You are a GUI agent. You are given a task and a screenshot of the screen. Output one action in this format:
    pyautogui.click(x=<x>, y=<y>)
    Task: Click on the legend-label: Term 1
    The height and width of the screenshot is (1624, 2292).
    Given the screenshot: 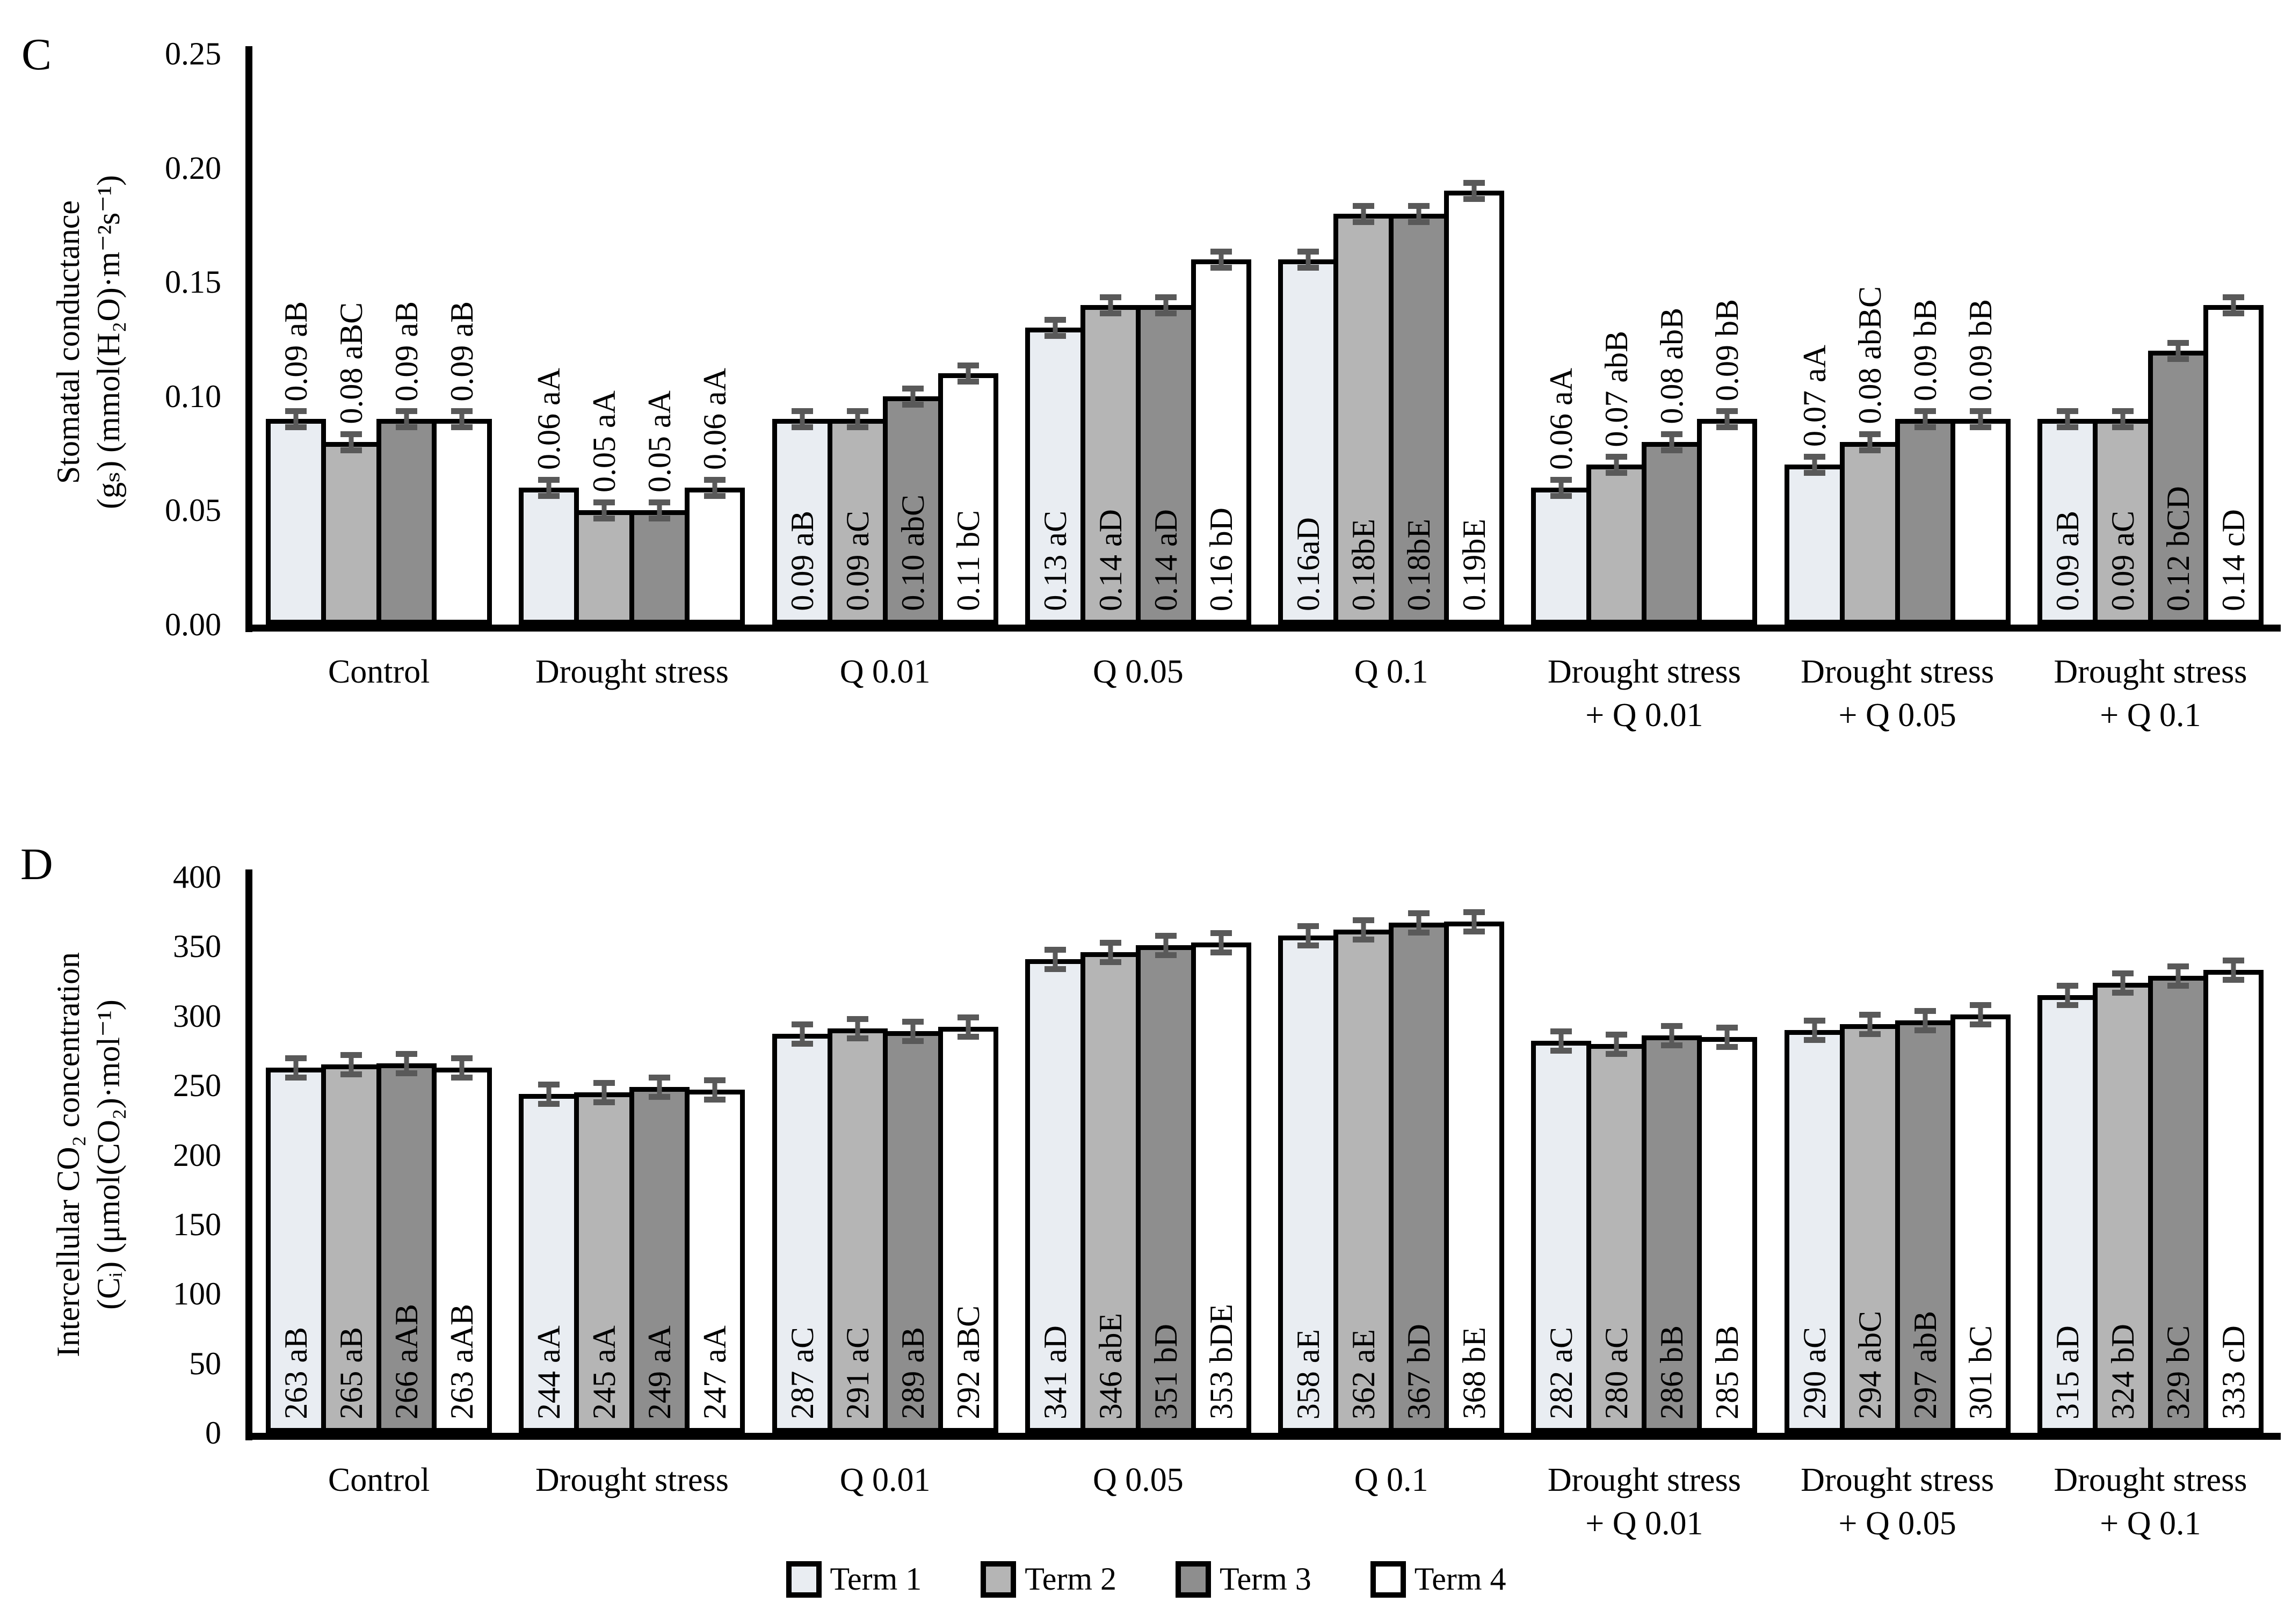 What is the action you would take?
    pyautogui.click(x=876, y=1579)
    